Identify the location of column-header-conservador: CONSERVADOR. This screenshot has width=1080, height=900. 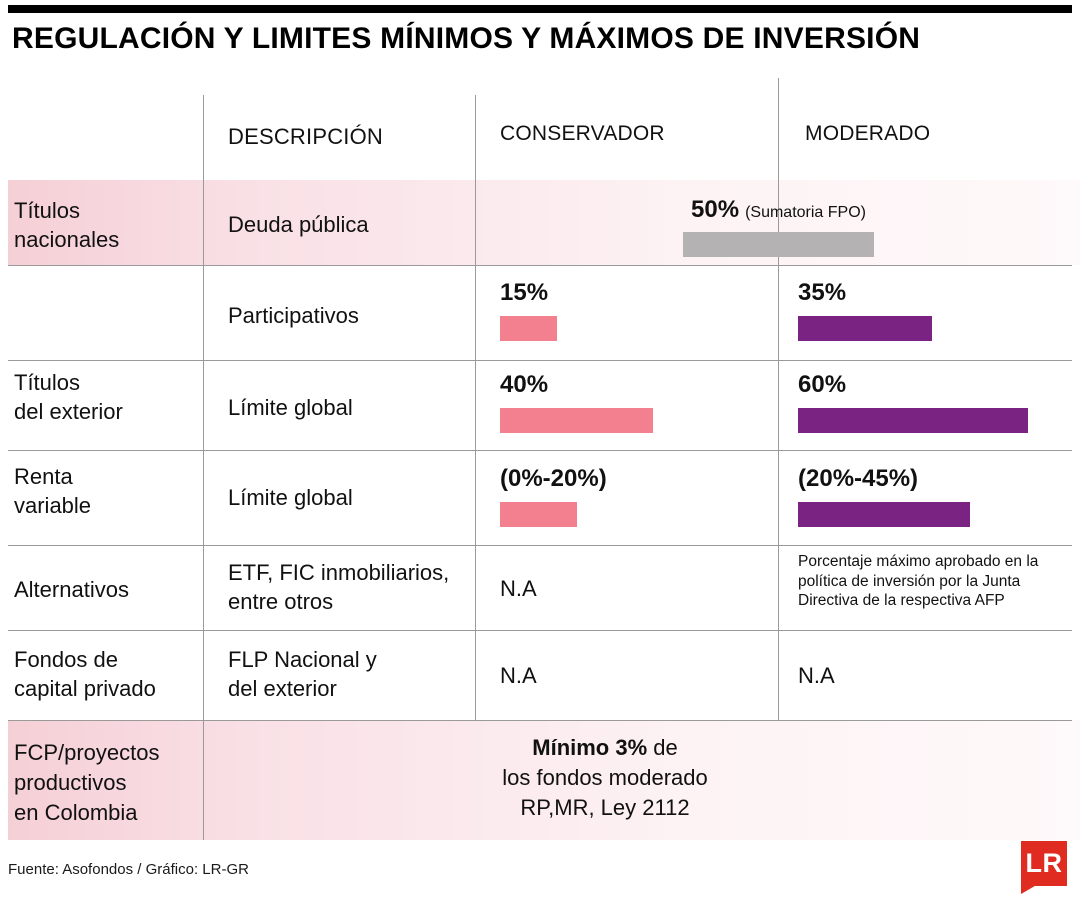
(582, 133).